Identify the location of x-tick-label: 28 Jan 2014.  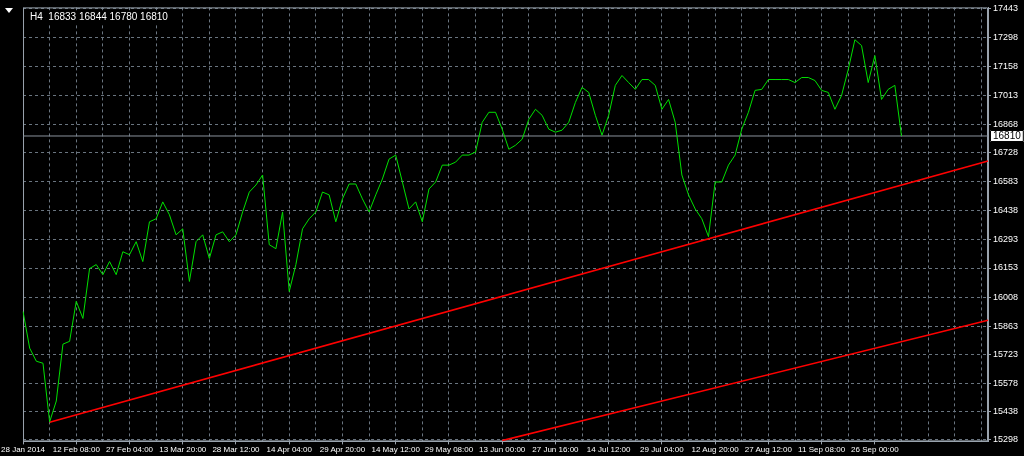
(23, 450).